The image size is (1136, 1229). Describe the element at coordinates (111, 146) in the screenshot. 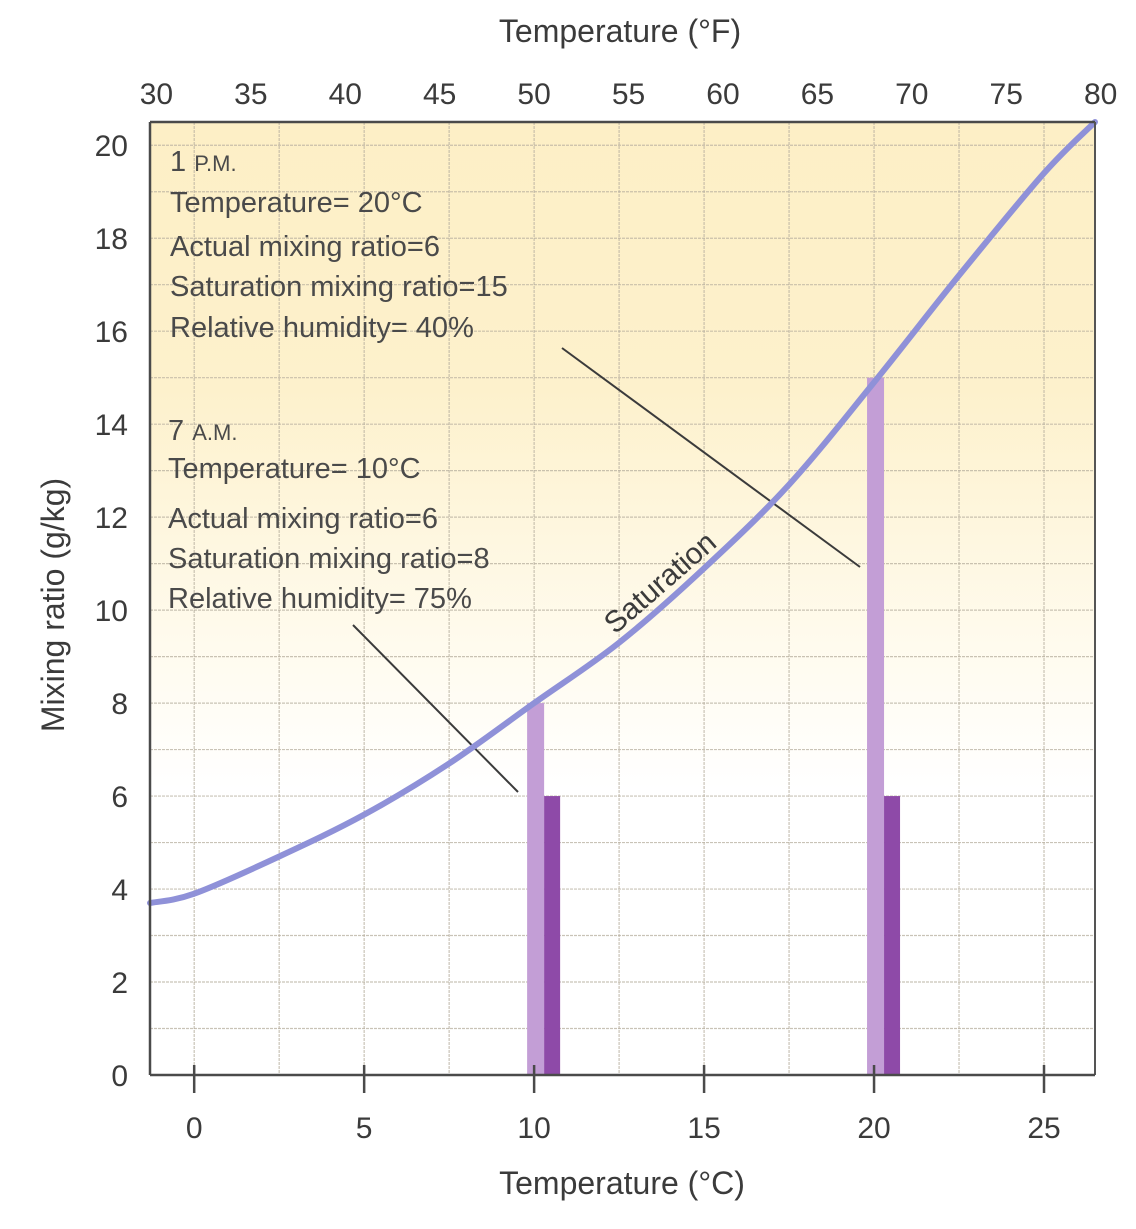

I see `y-tick-label: 20` at that location.